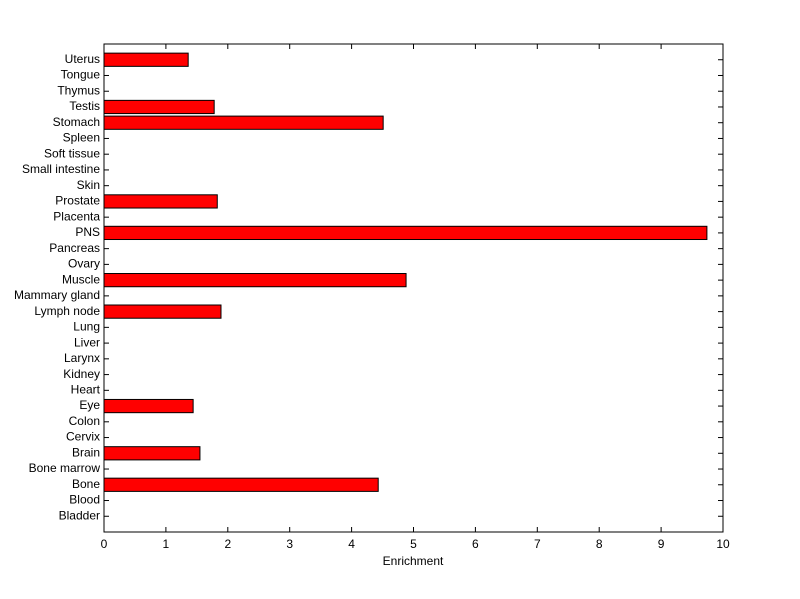  I want to click on y-tick-label: Mammary gland, so click(57, 295).